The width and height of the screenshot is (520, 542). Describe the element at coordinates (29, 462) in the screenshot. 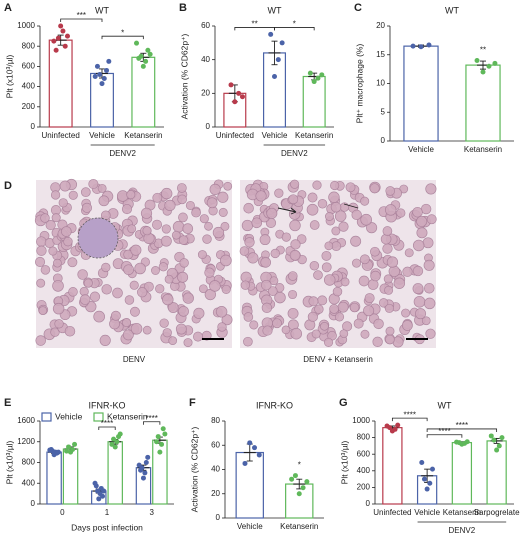

I see `y-tick-label: 800` at that location.